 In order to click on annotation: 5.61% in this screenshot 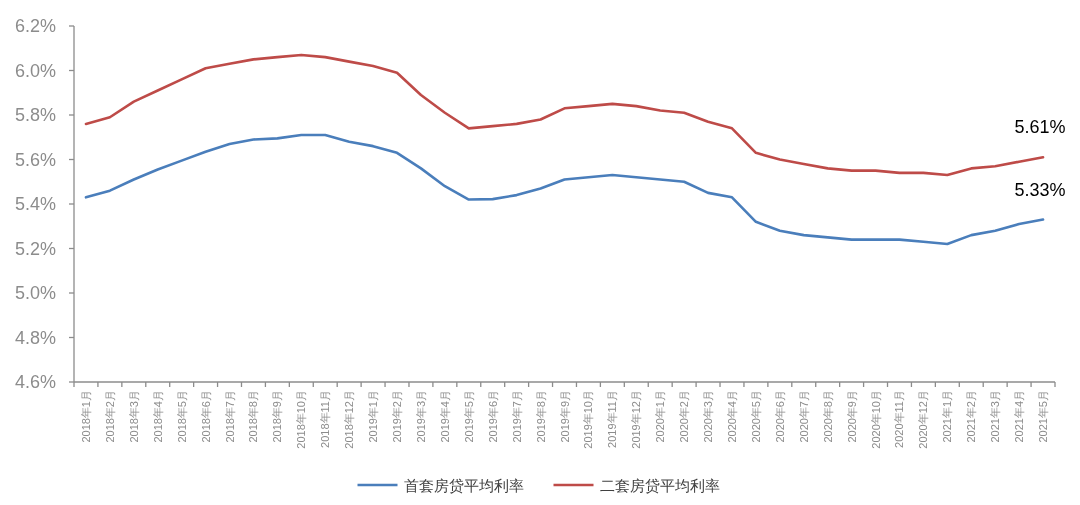, I will do `click(1040, 127)`.